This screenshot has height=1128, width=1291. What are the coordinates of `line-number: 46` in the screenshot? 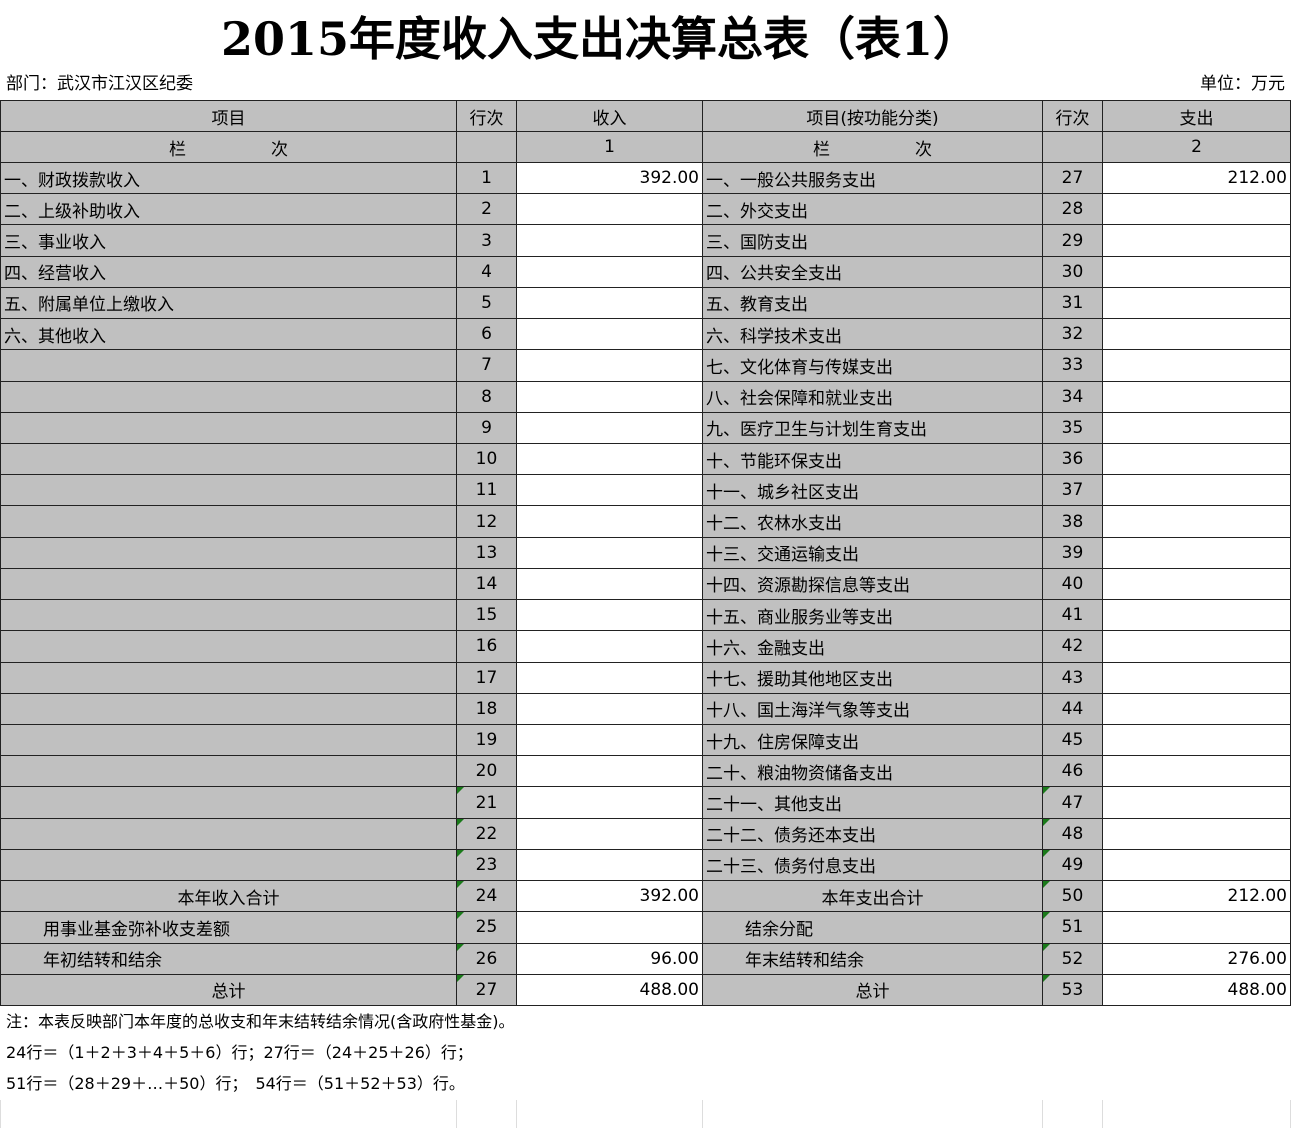 It's located at (1072, 771).